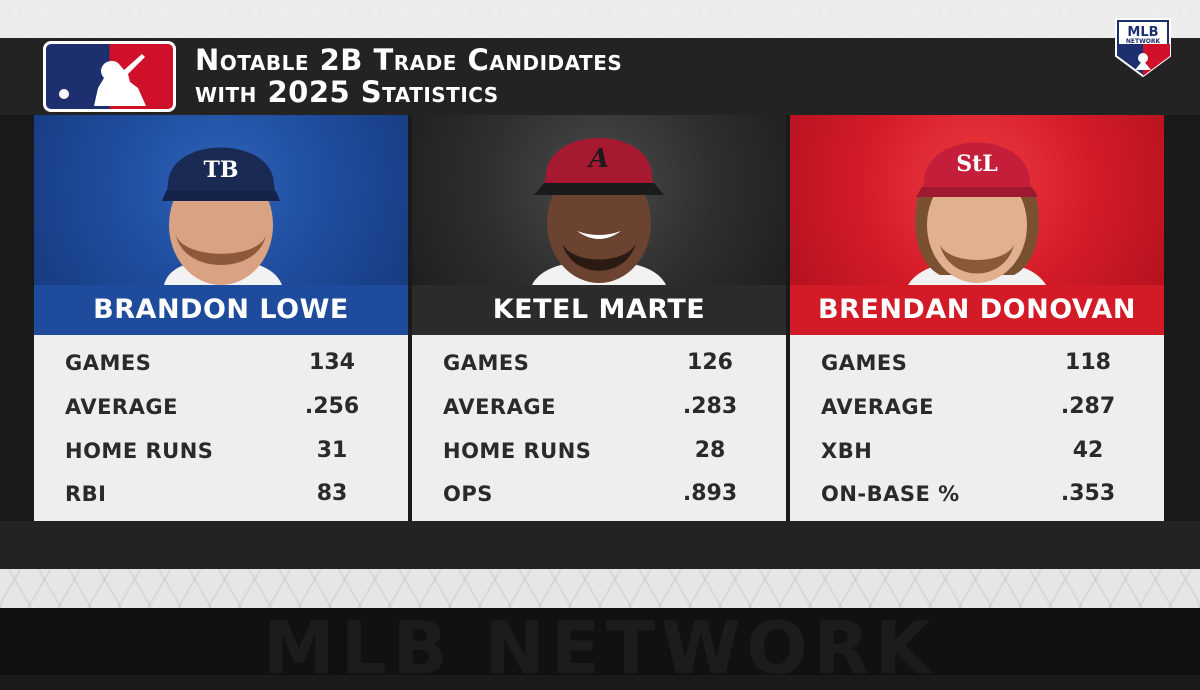  Describe the element at coordinates (1088, 493) in the screenshot. I see `stat-value: .353` at that location.